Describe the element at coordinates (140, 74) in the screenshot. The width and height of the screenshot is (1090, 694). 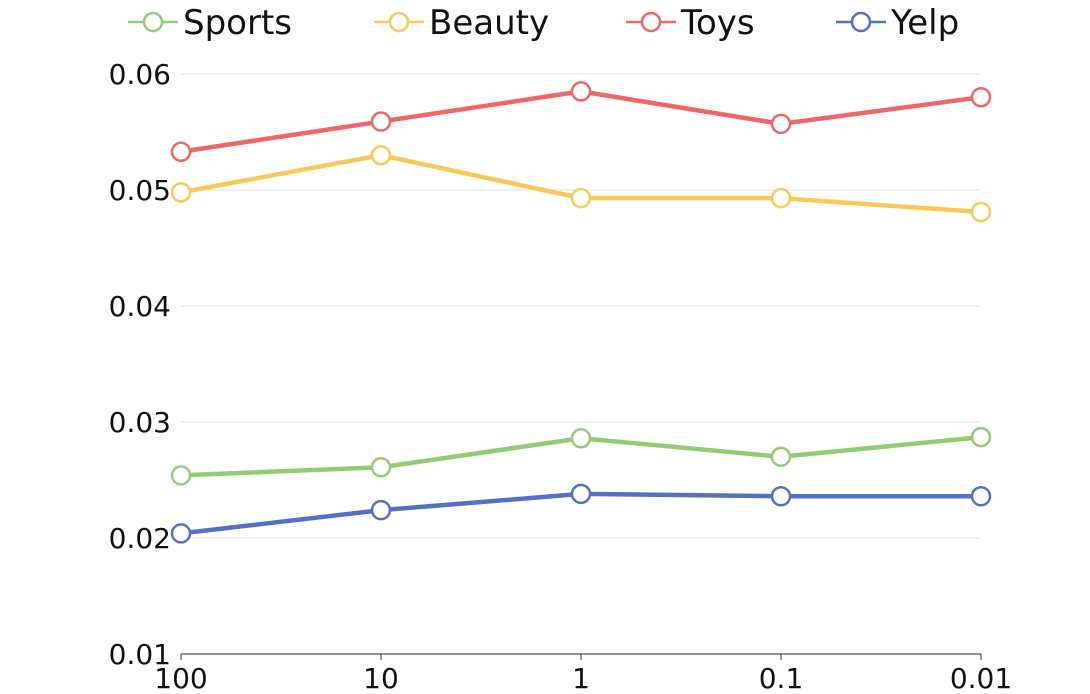
I see `y-tick-label: 0.06` at that location.